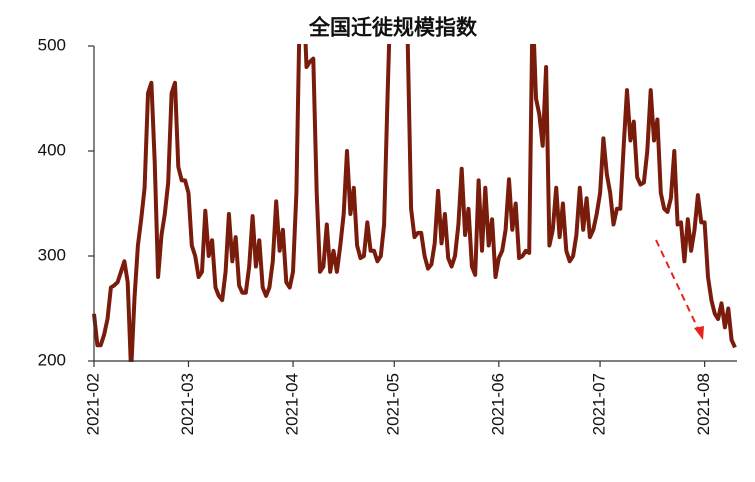 This screenshot has height=482, width=755. I want to click on x-tick-label: 2021-02, so click(92, 404).